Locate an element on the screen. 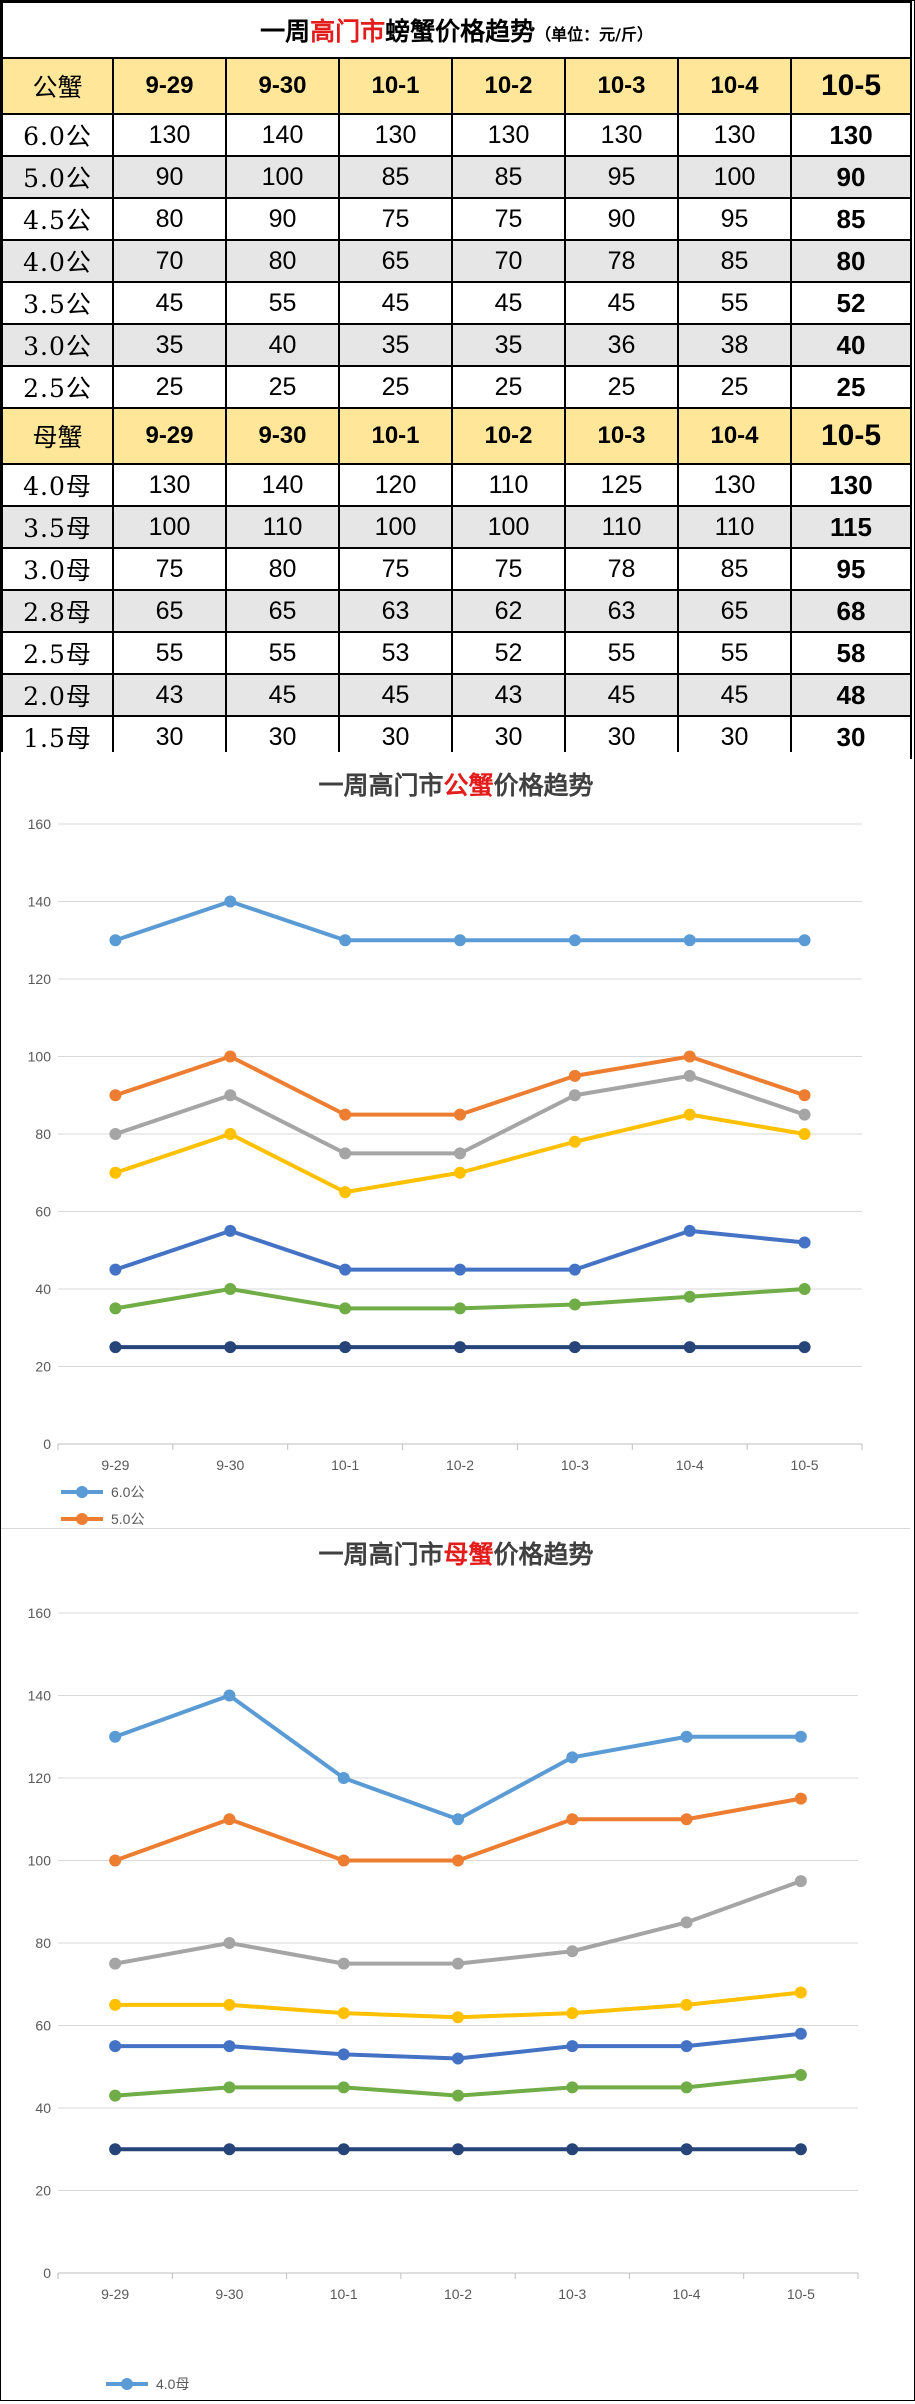 Image resolution: width=915 pixels, height=2404 pixels. price-cell: 63 is located at coordinates (395, 611).